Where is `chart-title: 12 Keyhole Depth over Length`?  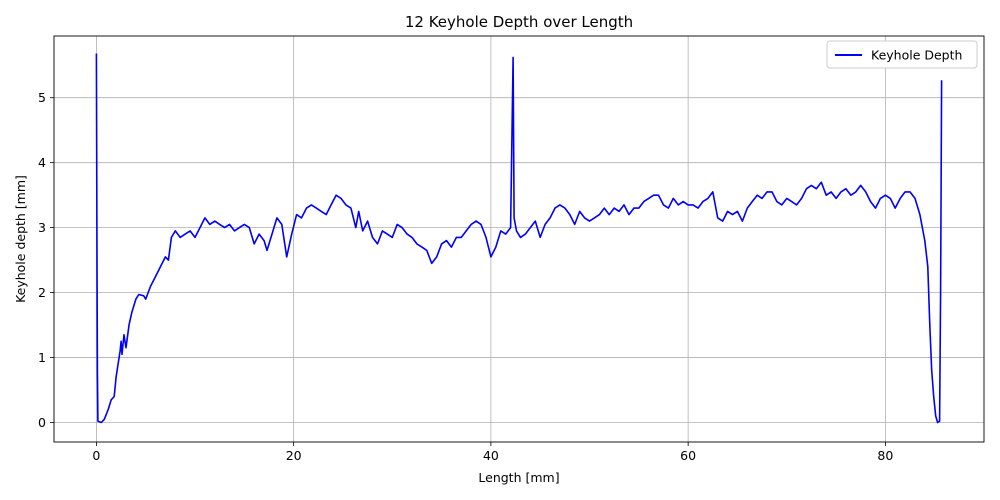 chart-title: 12 Keyhole Depth over Length is located at coordinates (519, 22).